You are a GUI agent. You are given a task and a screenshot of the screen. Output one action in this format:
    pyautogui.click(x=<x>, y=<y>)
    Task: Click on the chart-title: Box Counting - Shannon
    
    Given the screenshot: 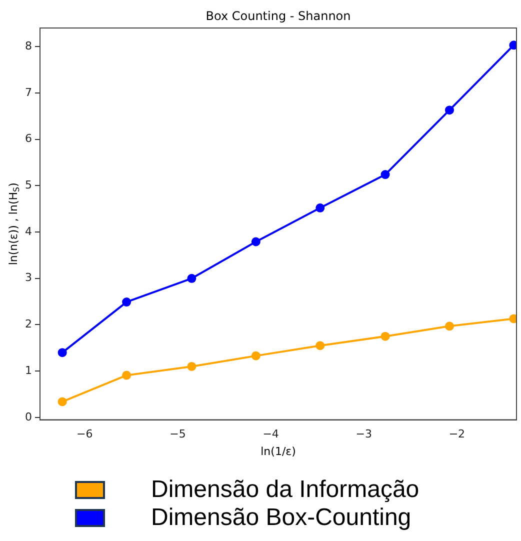 What is the action you would take?
    pyautogui.click(x=278, y=16)
    